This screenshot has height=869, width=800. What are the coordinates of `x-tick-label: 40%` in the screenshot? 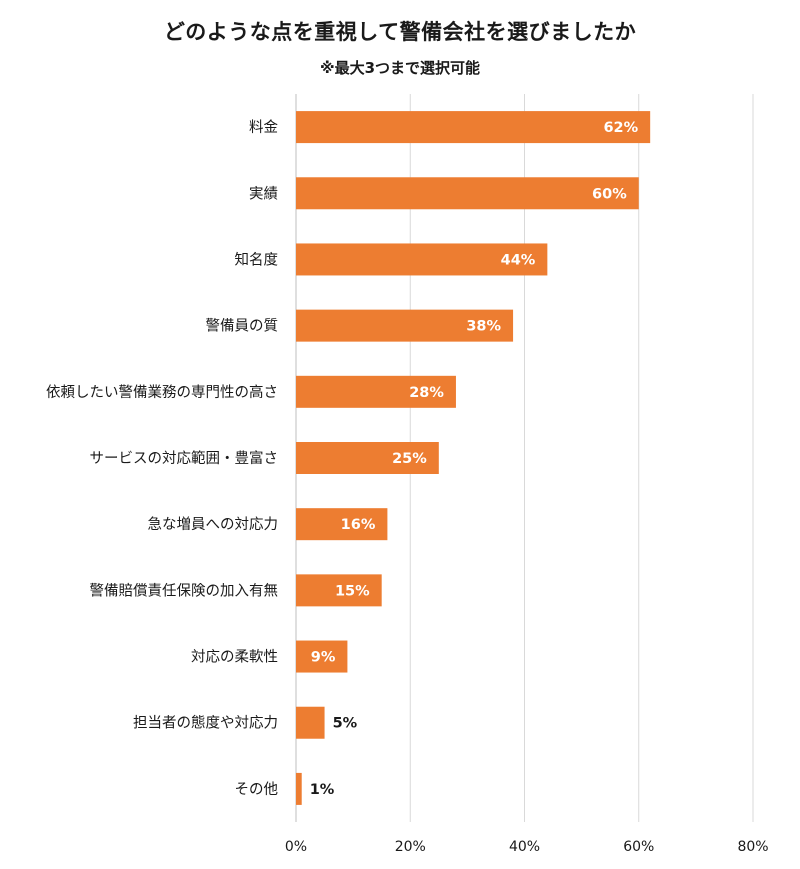 It's located at (524, 847).